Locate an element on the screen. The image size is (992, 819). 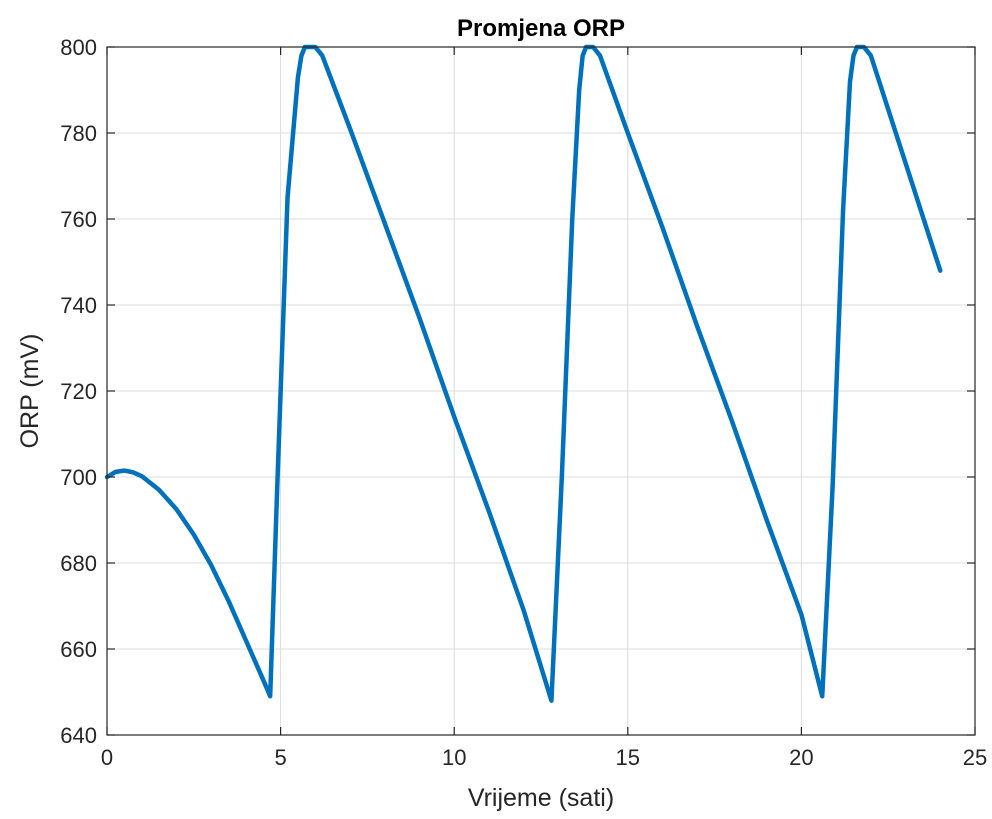
x-tick-label: 5 is located at coordinates (280, 757).